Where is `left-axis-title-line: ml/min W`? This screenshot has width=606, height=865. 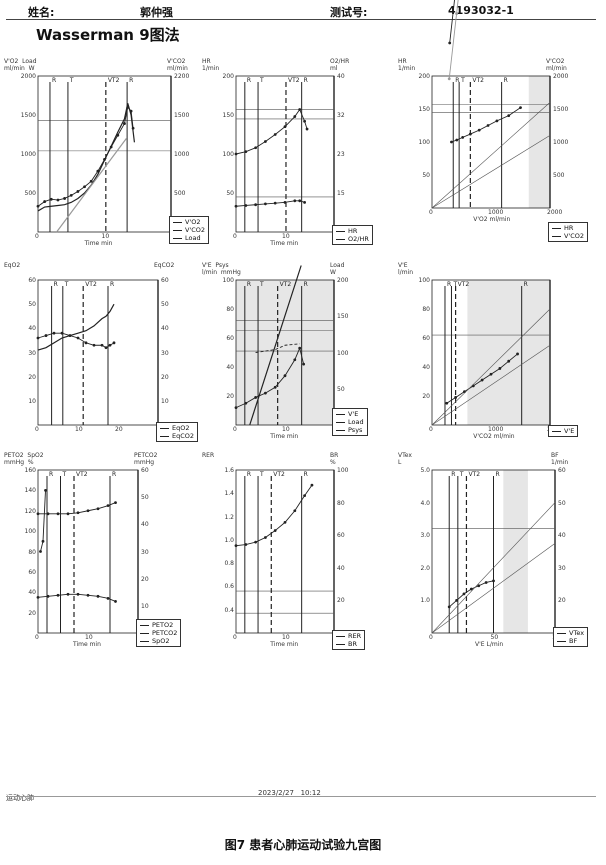
left-axis-title-line: ml/min W is located at coordinates (19, 68).